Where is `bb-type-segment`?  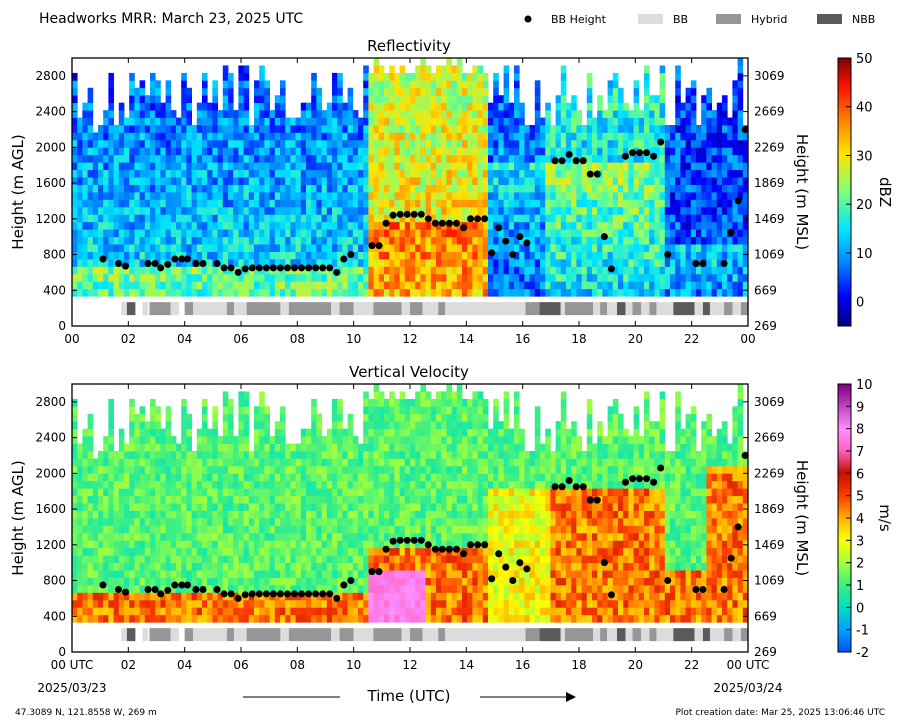
bb-type-segment is located at coordinates (230, 309).